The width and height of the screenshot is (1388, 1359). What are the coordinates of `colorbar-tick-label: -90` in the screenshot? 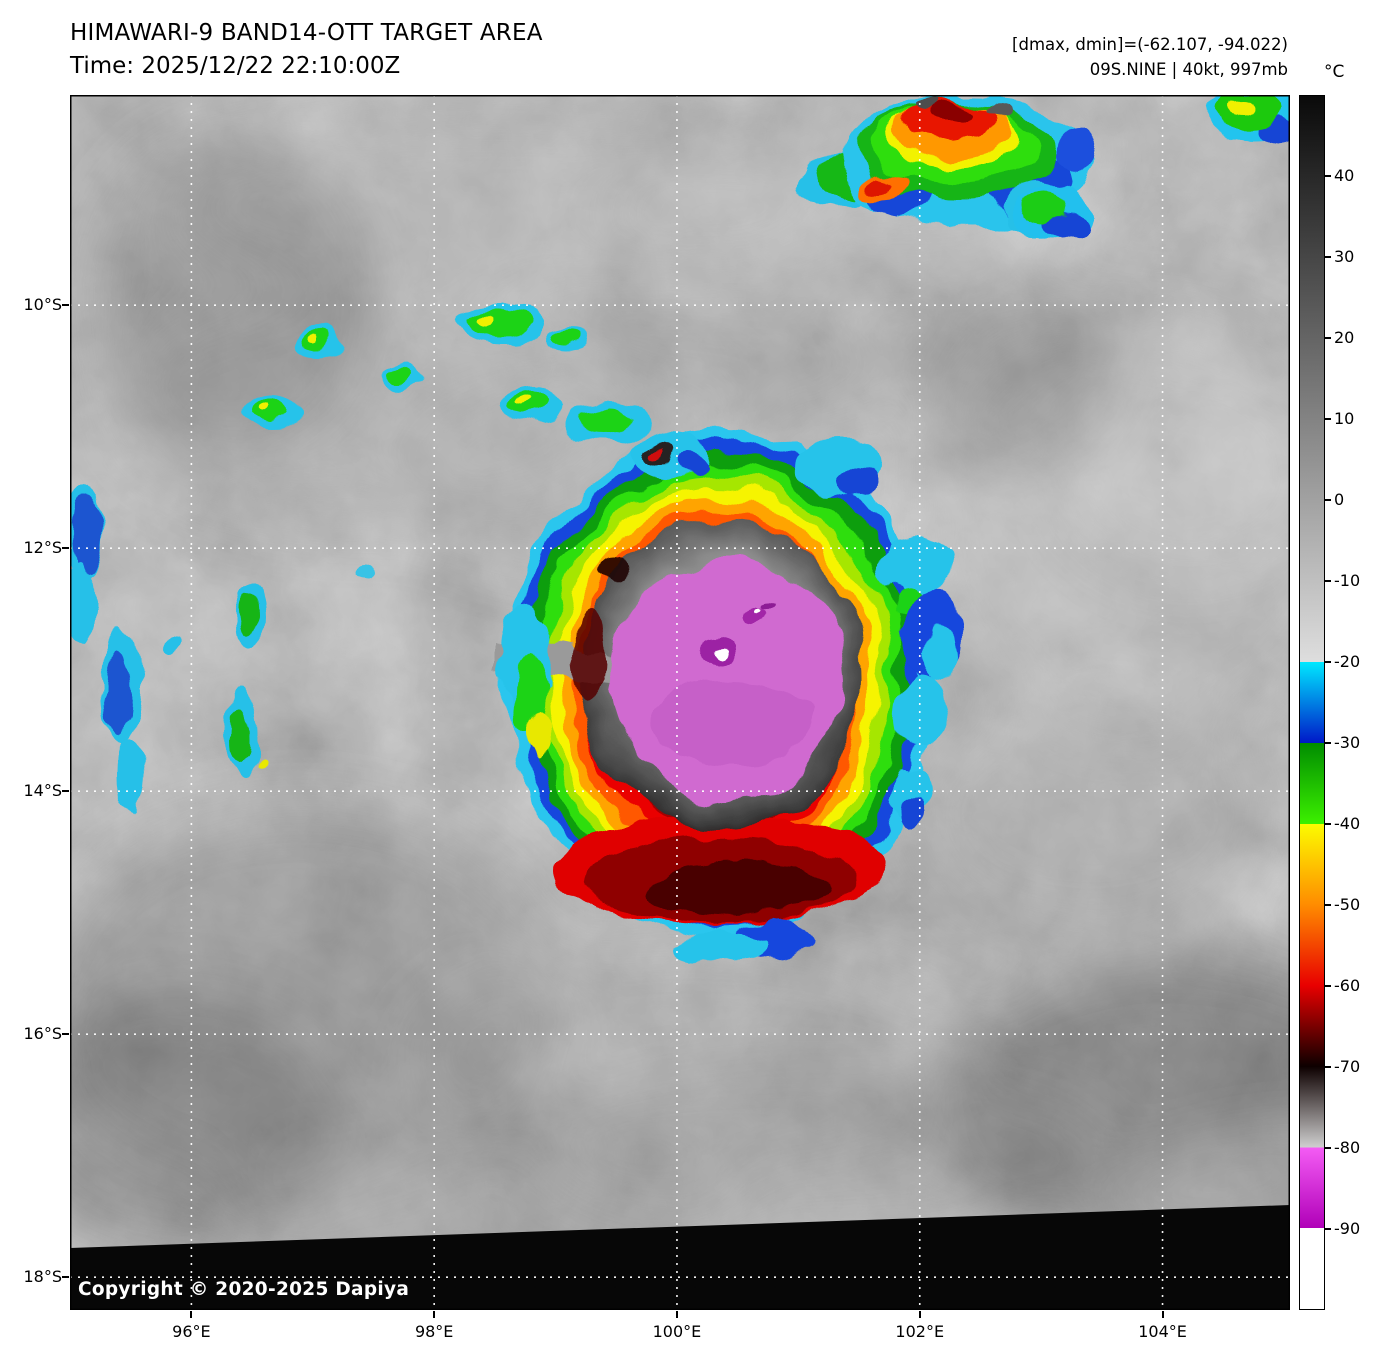 It's located at (1347, 1228).